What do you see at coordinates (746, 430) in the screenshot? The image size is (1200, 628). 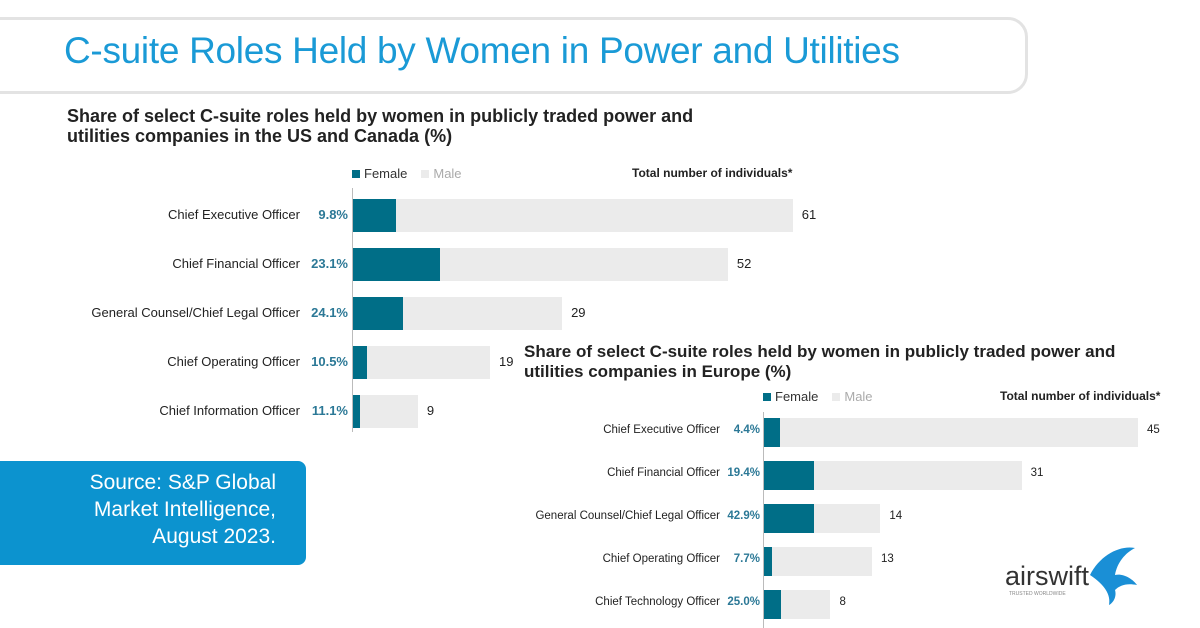 I see `female-pct-label: 4.4%` at bounding box center [746, 430].